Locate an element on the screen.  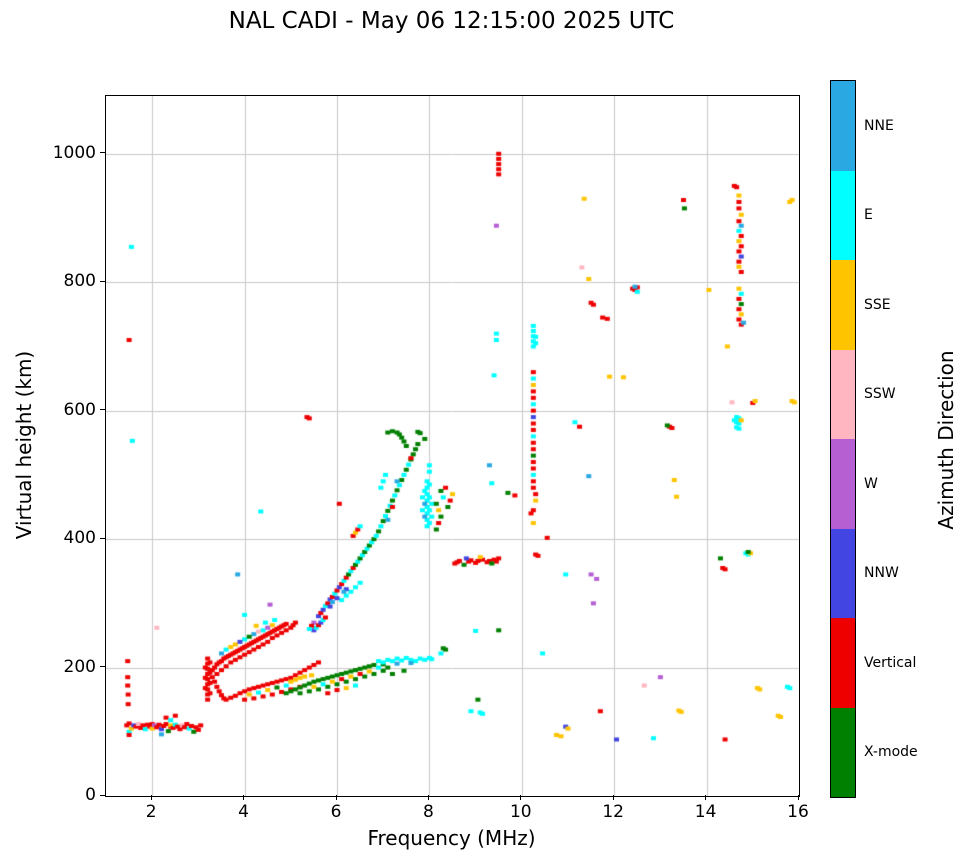
x-tick-label: 16 is located at coordinates (798, 812).